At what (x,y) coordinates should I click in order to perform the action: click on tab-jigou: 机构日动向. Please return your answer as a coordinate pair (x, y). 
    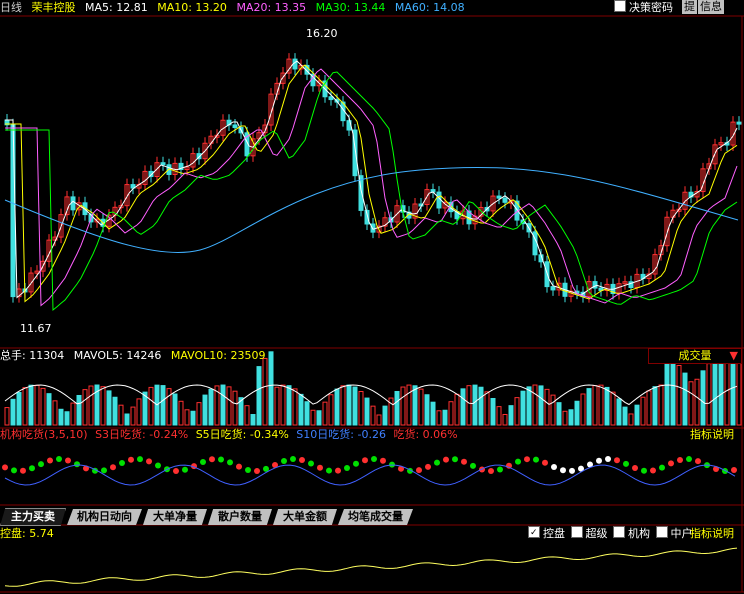
    Looking at the image, I should click on (104, 517).